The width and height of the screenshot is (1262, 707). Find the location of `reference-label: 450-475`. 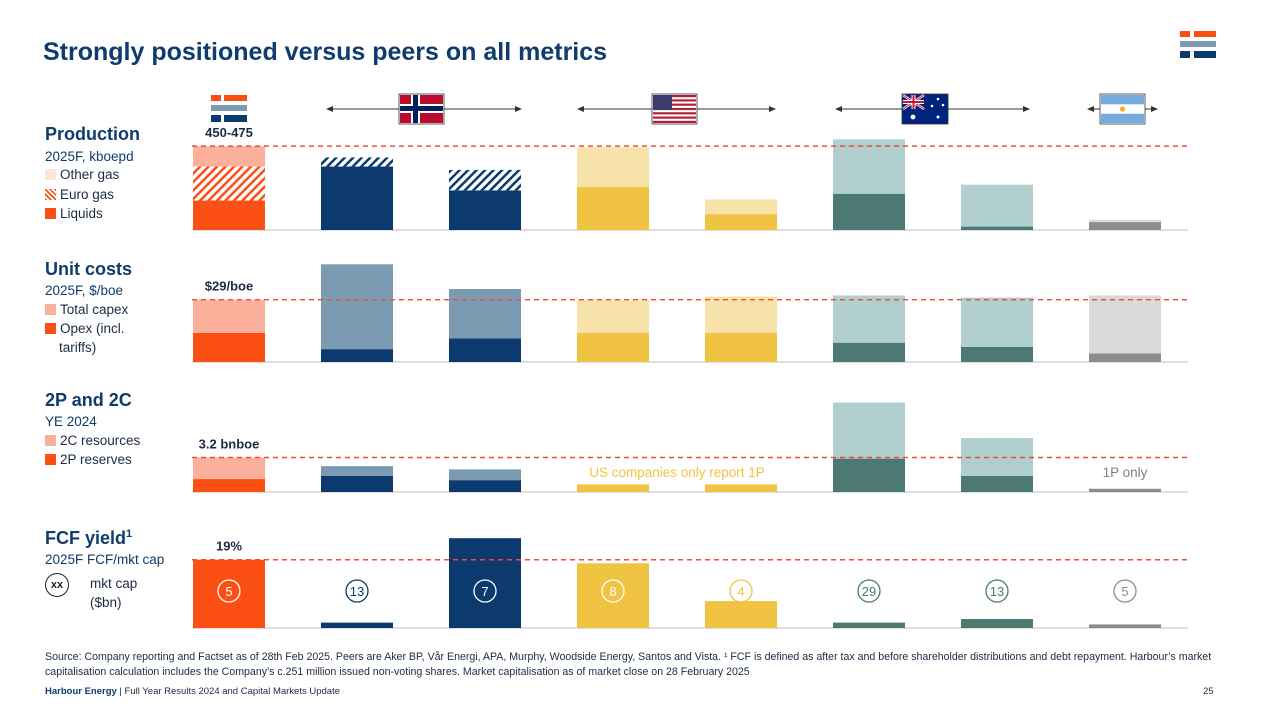

reference-label: 450-475 is located at coordinates (229, 132).